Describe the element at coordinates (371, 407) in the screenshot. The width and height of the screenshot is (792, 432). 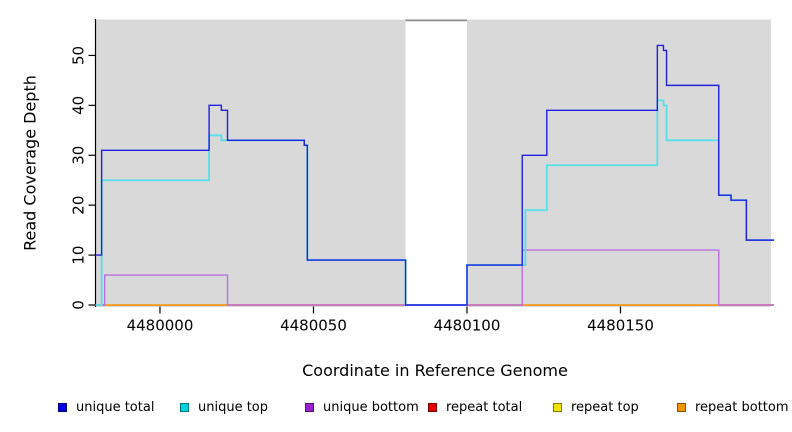
I see `legend-label: unique bottom` at that location.